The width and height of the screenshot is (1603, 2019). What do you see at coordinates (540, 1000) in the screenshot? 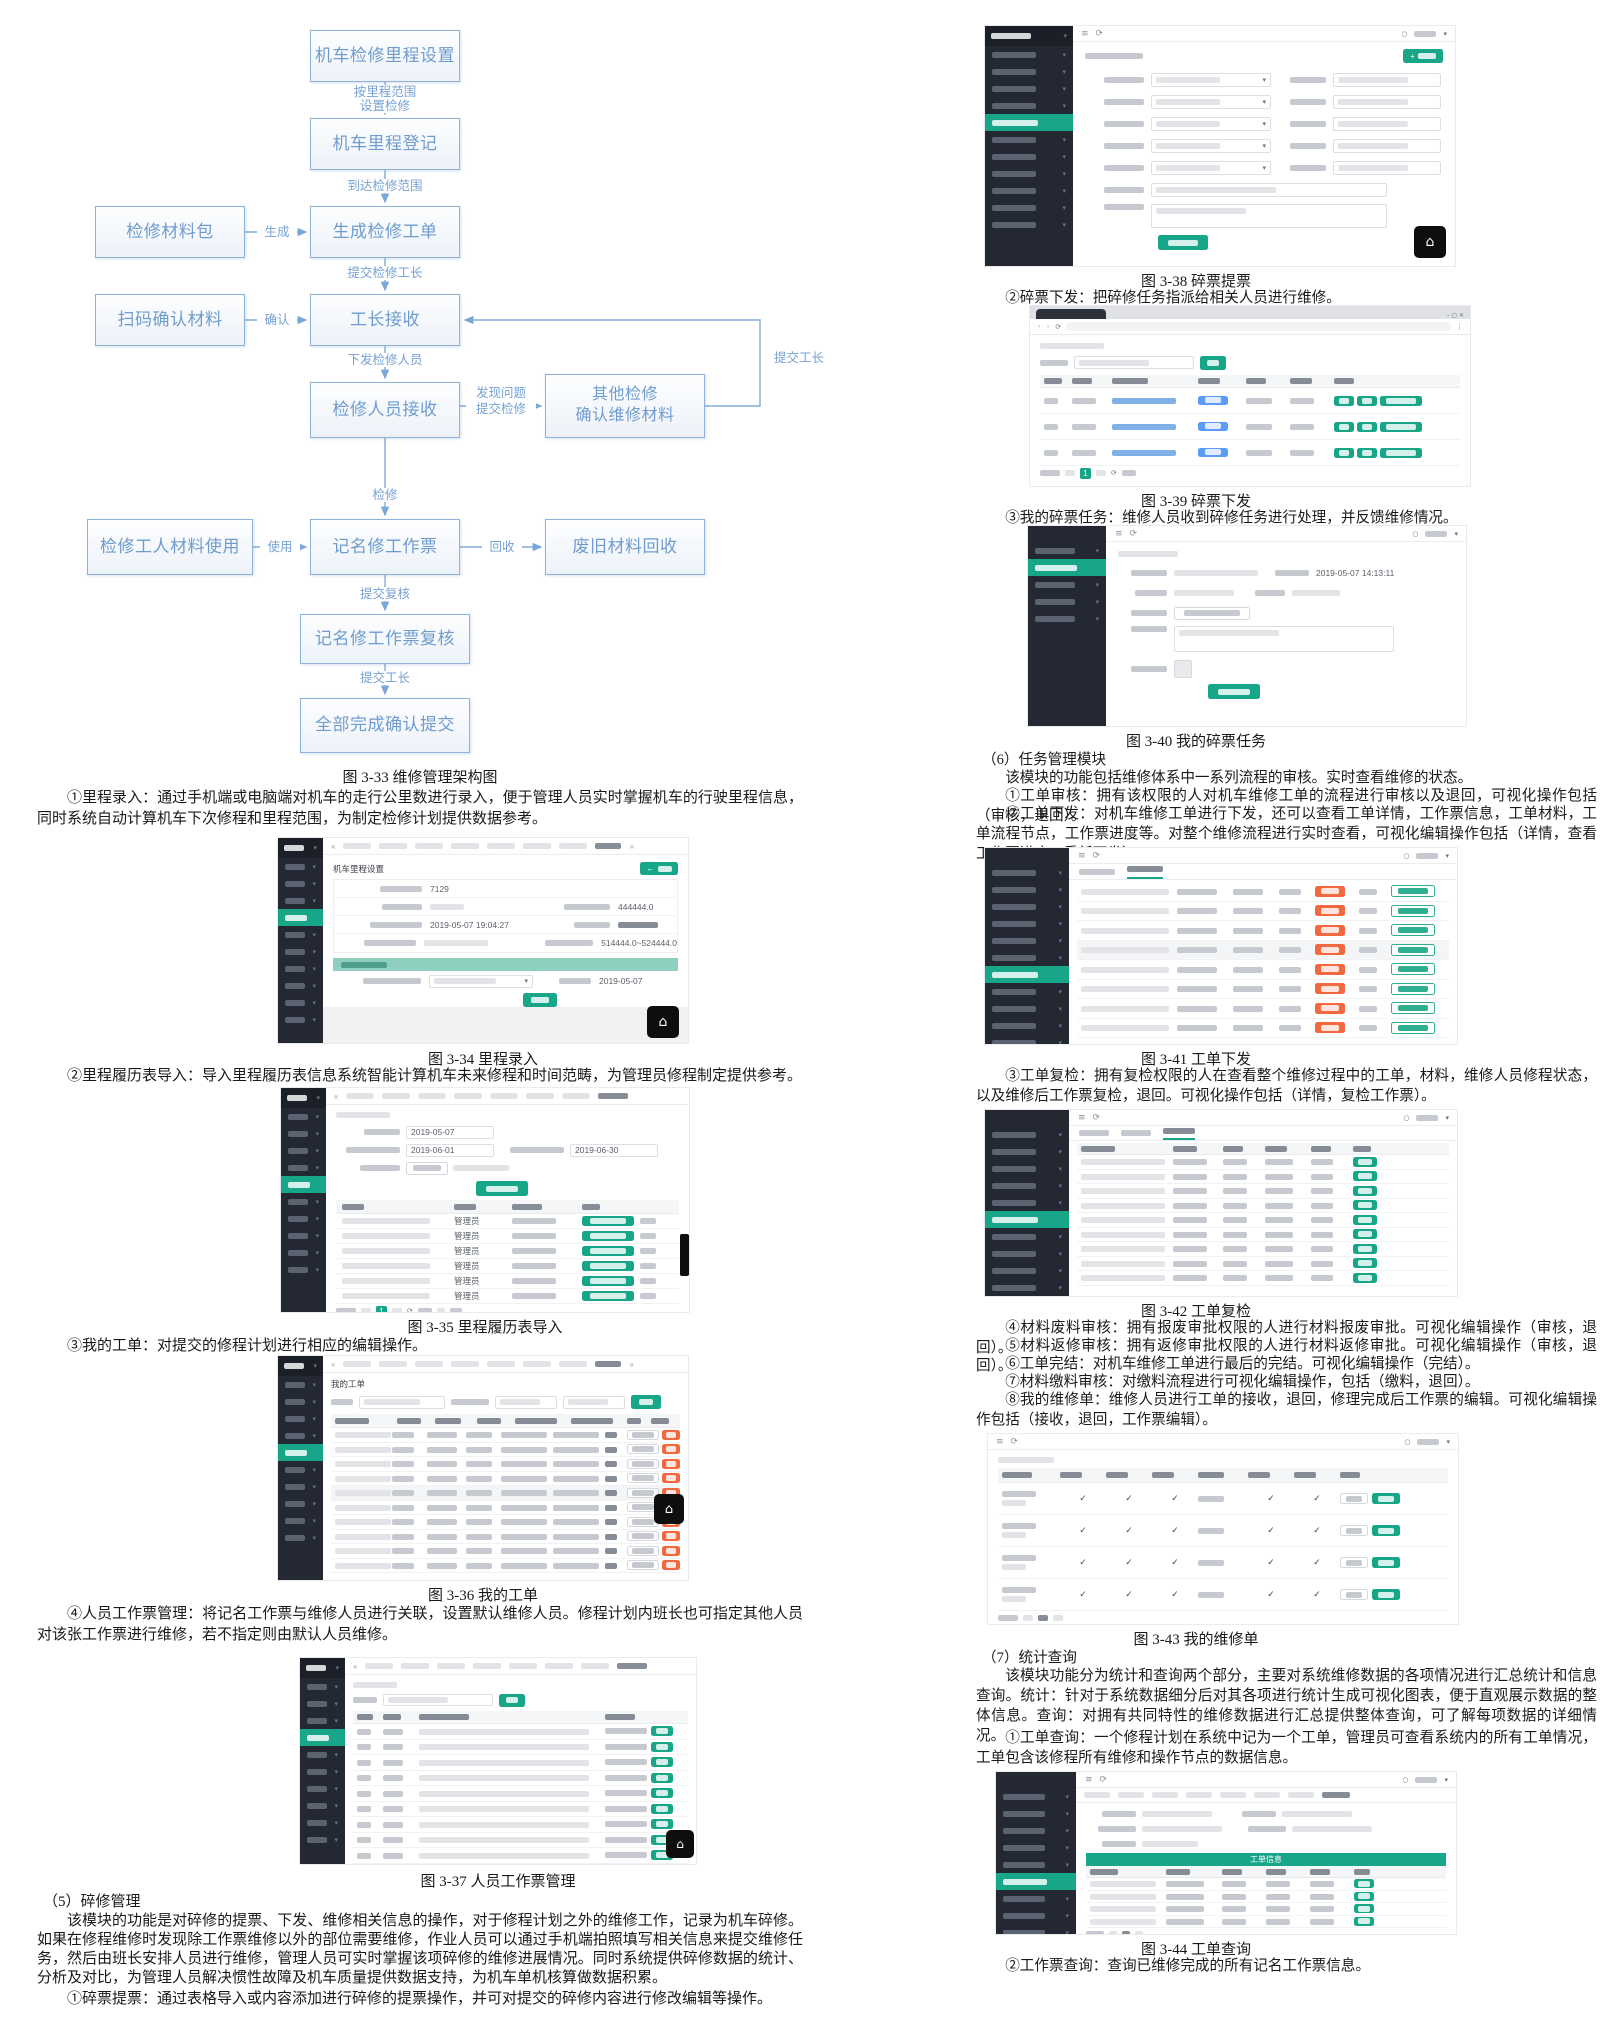
I see `submit-button` at bounding box center [540, 1000].